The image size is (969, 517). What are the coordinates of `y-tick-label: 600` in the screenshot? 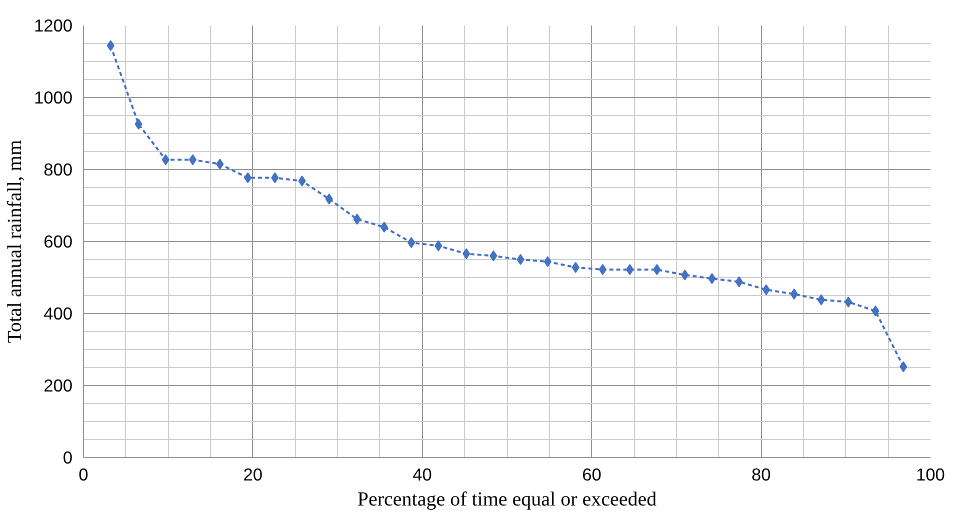 It's located at (58, 242).